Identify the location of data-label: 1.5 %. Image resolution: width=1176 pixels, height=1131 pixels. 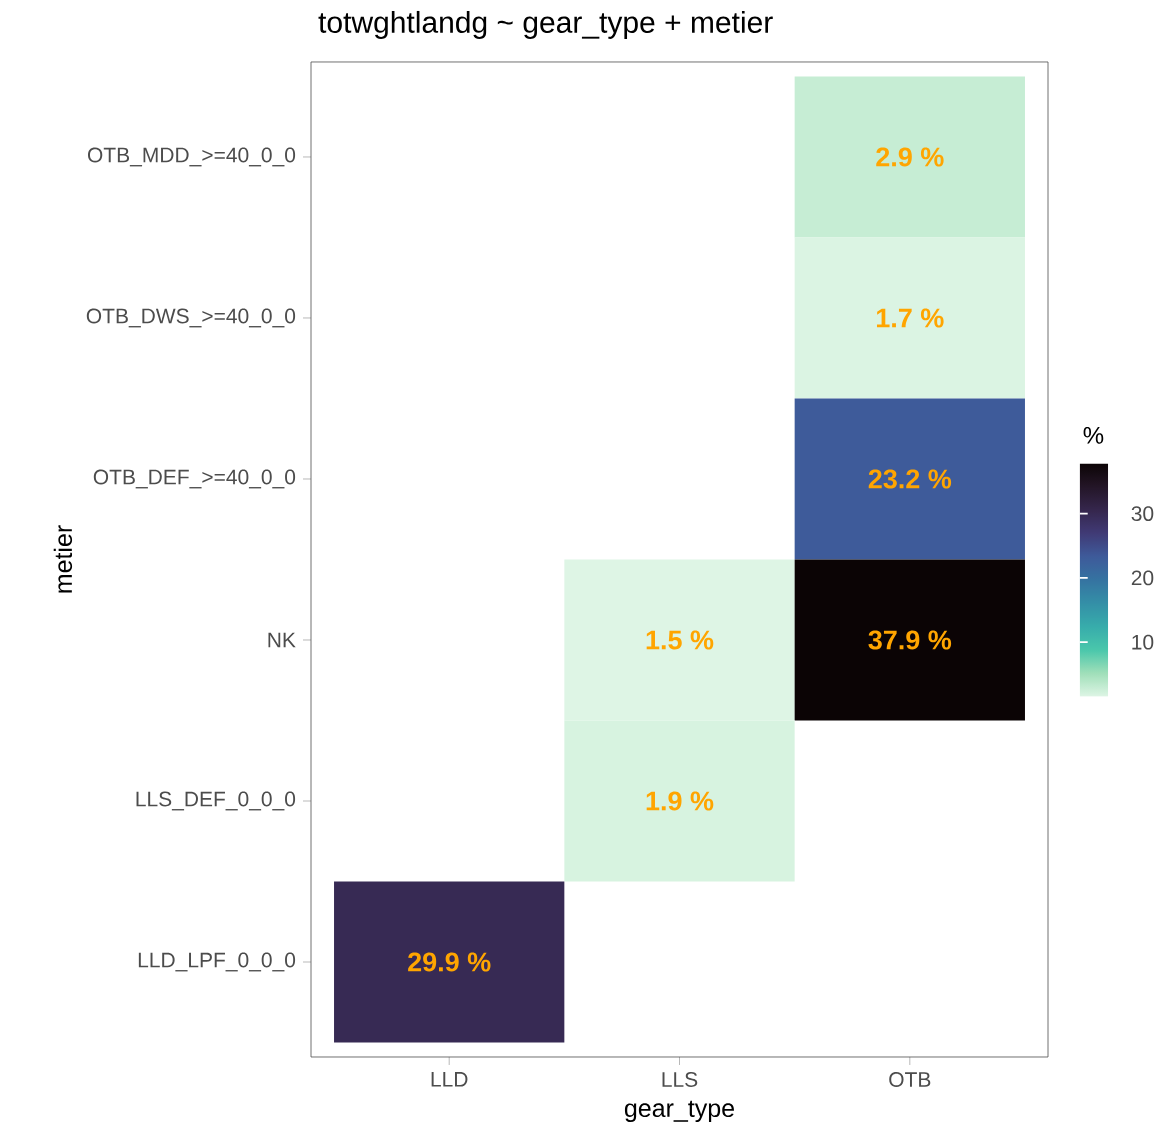
(680, 640).